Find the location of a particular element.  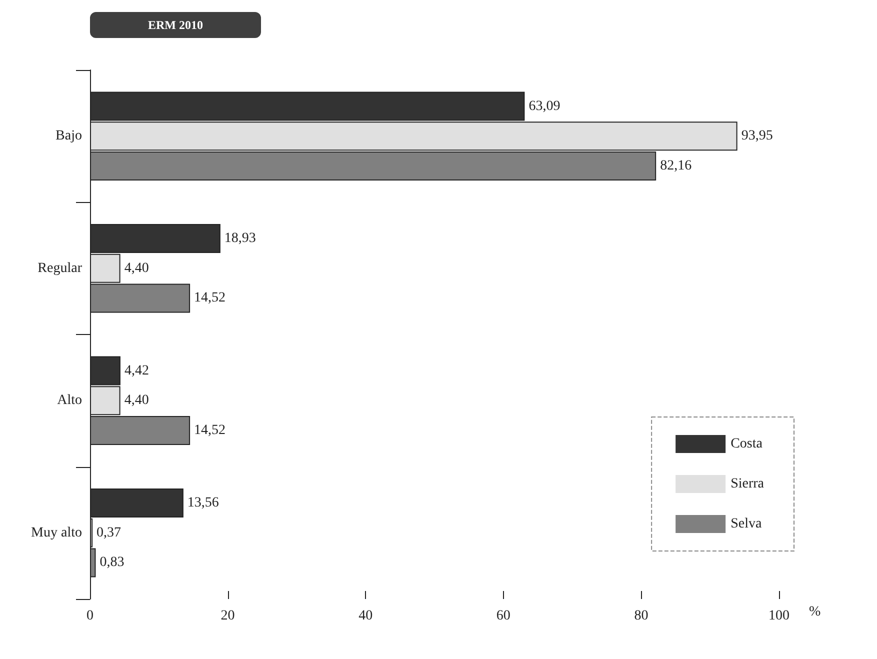

data-label: 0,37 is located at coordinates (109, 532).